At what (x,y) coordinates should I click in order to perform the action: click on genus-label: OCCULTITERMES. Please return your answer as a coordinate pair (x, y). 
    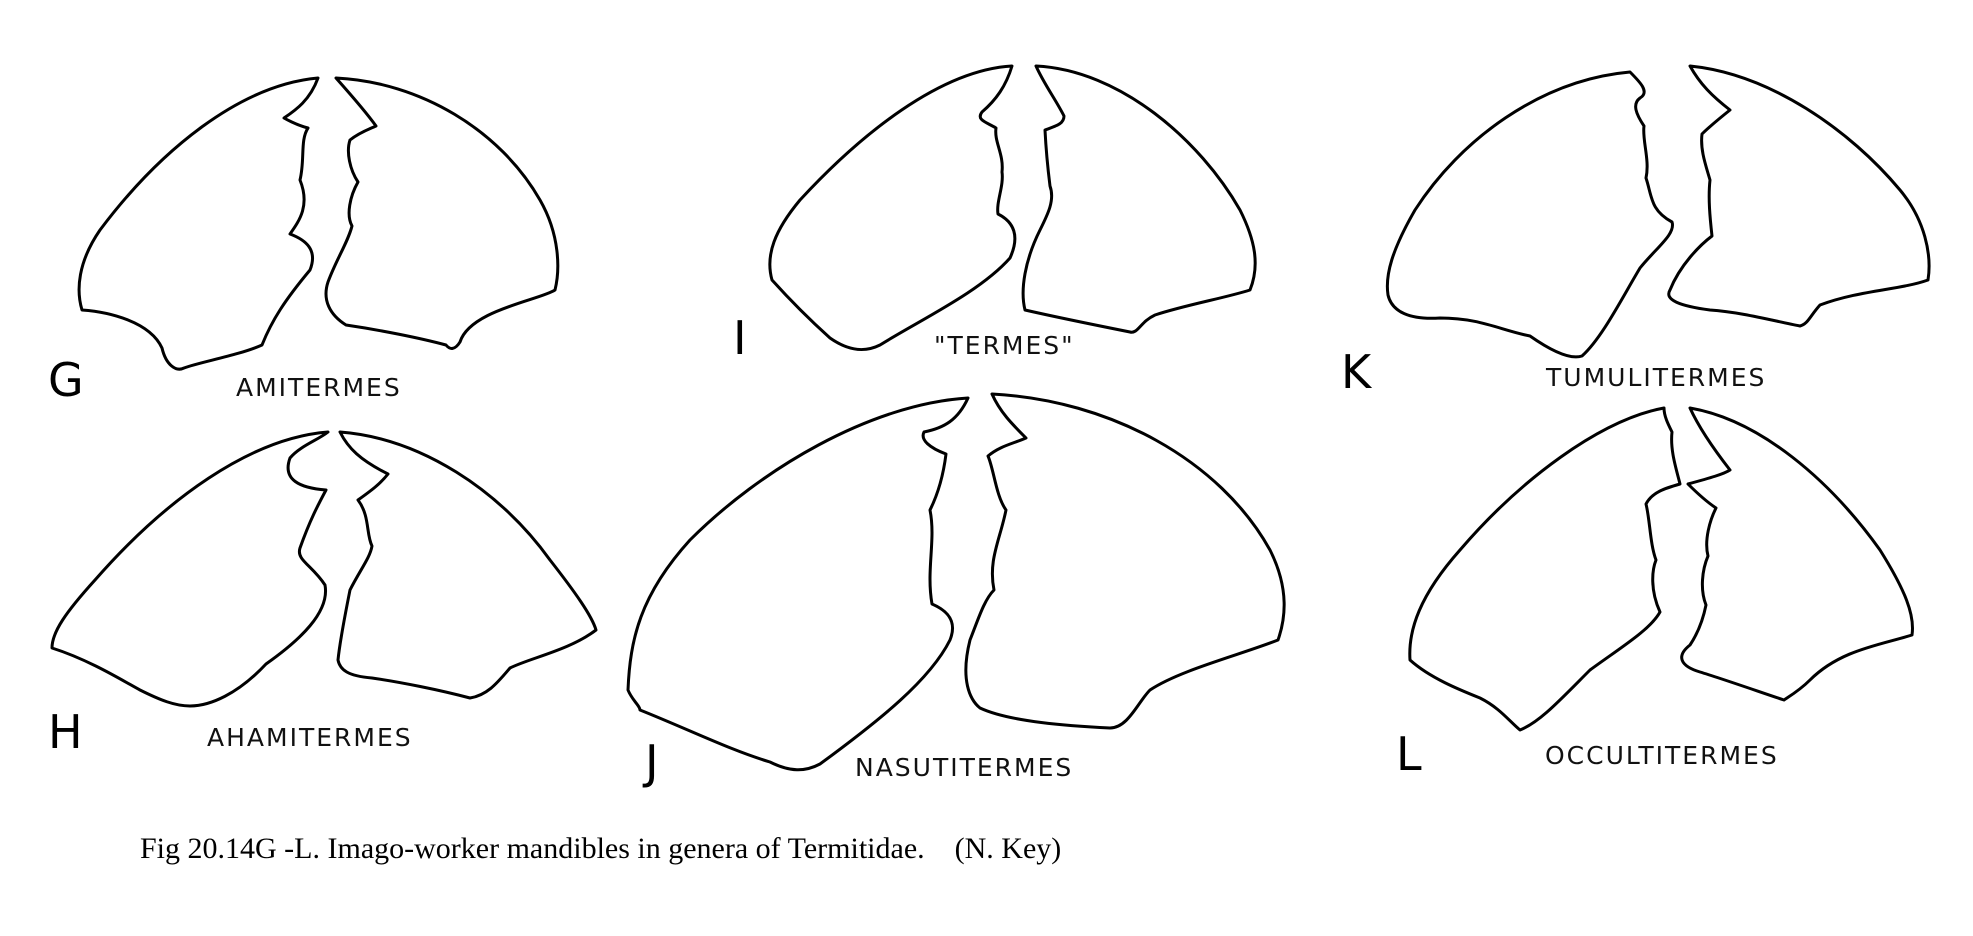
    Looking at the image, I should click on (1662, 755).